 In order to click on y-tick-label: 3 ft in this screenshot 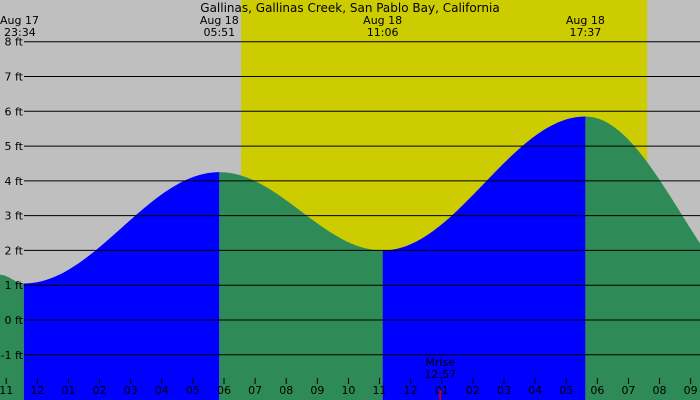, I will do `click(14, 216)`.